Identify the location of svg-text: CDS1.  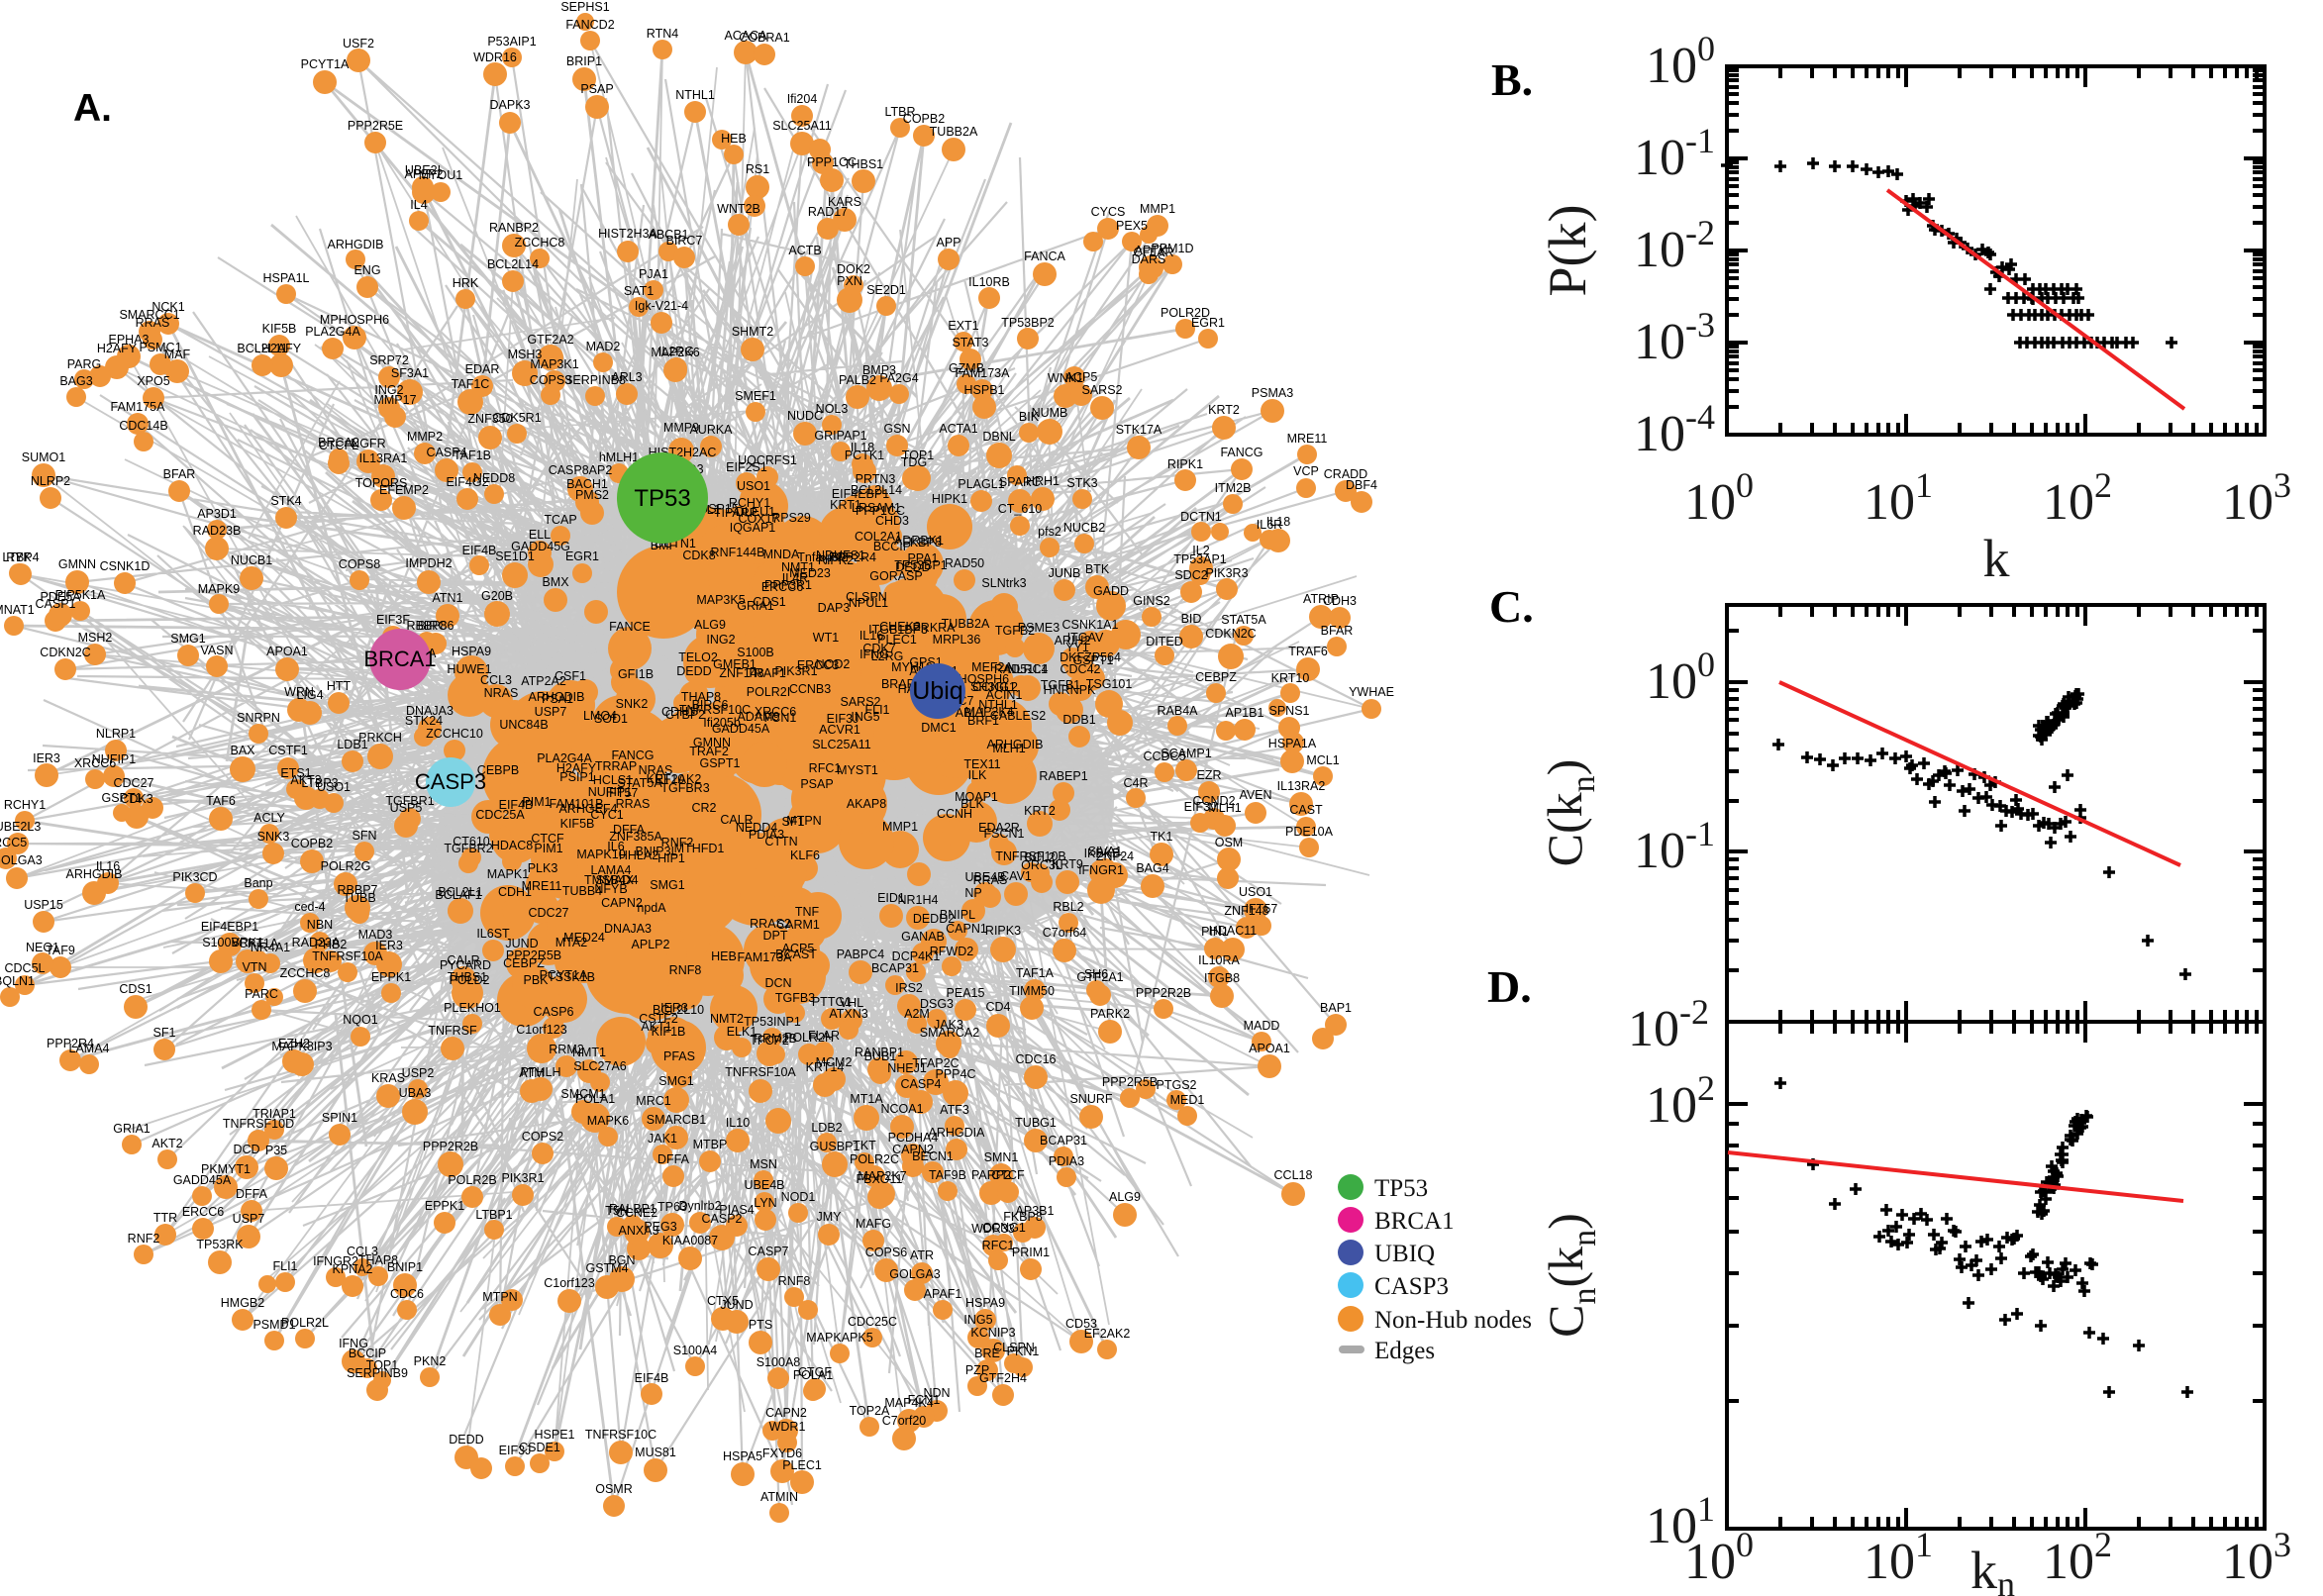
(769, 602).